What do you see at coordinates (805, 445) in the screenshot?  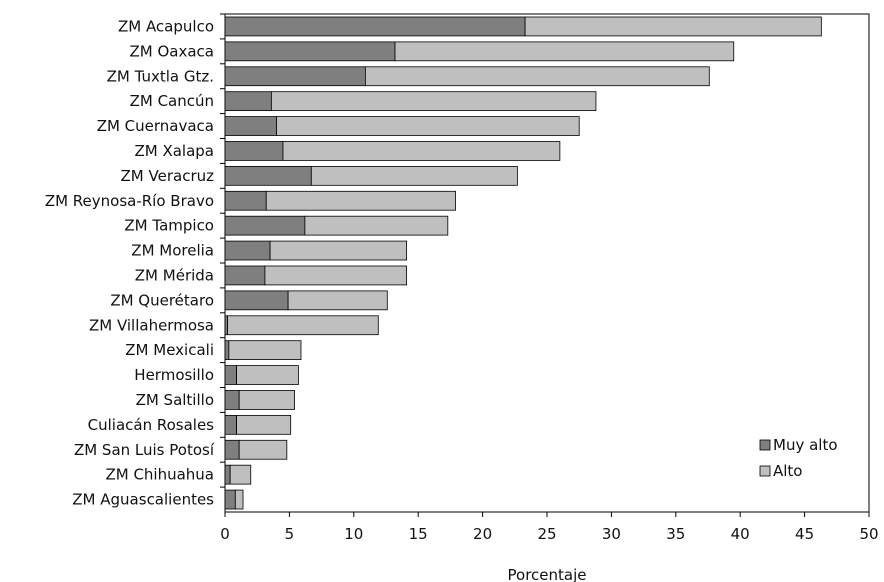 I see `legend-label: Muy alto` at bounding box center [805, 445].